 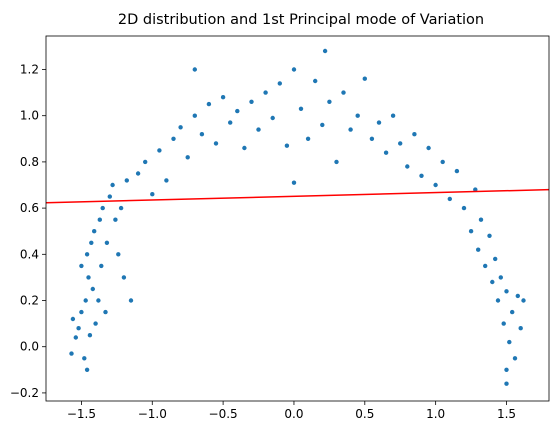 I want to click on y-tick-label: 0.0, so click(x=29, y=347).